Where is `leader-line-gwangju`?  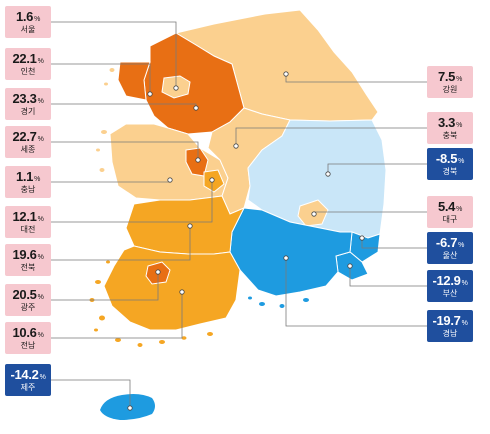
leader-line-gwangju is located at coordinates (105, 286).